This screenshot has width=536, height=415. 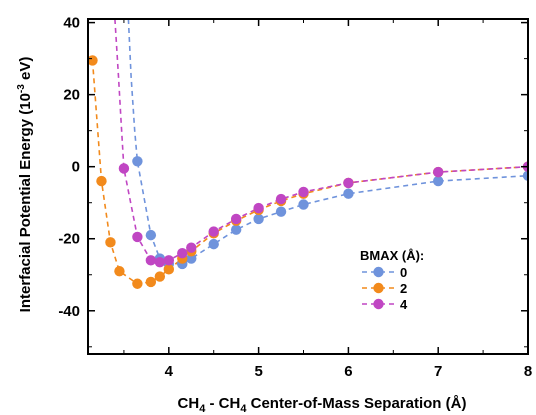 What do you see at coordinates (258, 371) in the screenshot?
I see `x-tick-label: 5` at bounding box center [258, 371].